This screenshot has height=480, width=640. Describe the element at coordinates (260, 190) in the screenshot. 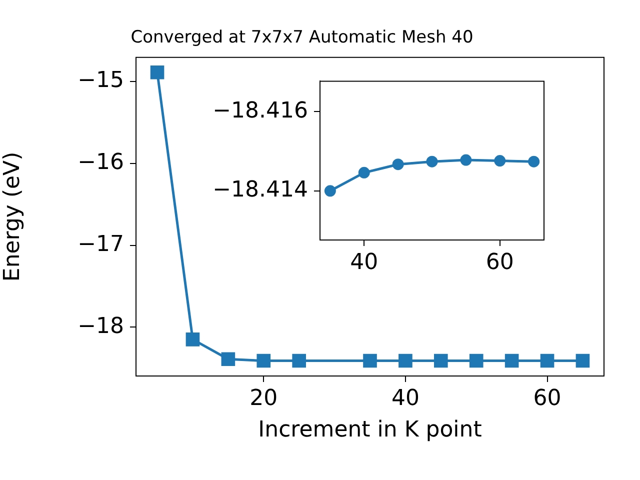

I see `y-tick-label: −18.414` at that location.